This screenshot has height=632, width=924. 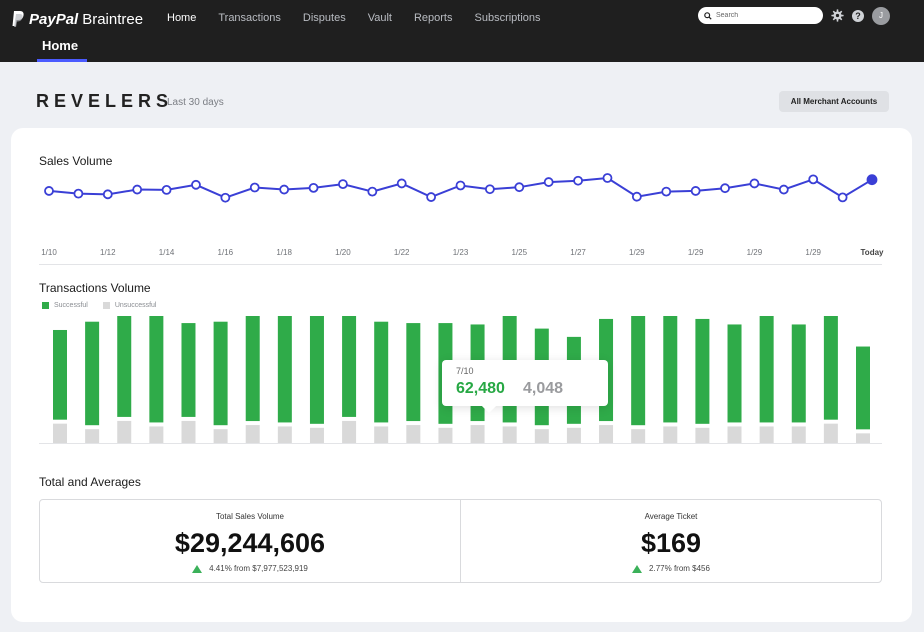 I want to click on nav-subscriptions: Subscriptions, so click(x=507, y=18).